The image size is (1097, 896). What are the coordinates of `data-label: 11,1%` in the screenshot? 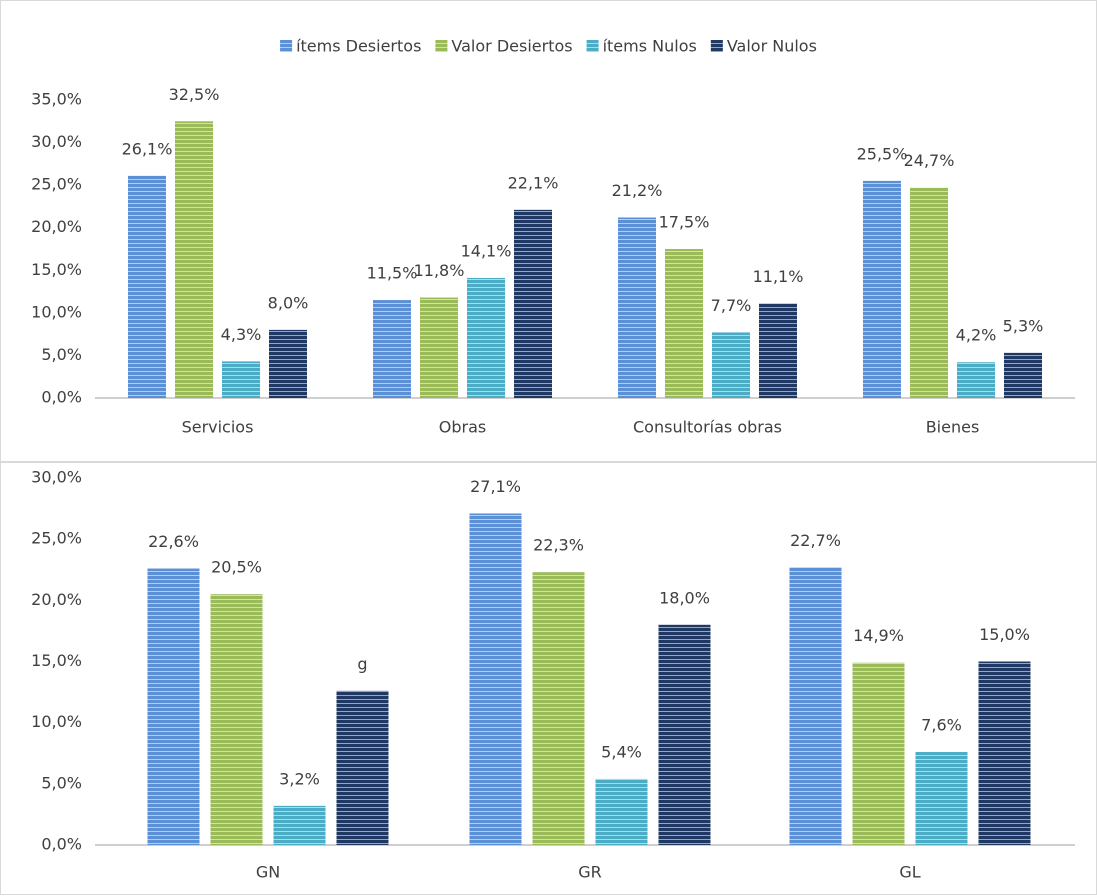 It's located at (778, 276).